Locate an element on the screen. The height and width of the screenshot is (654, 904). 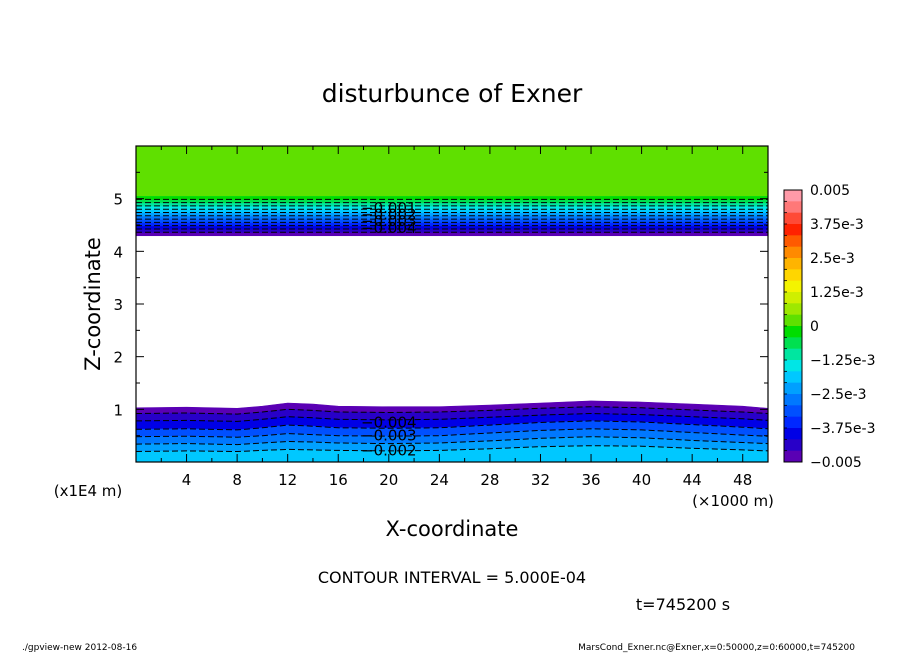
colorbar-label: 3.75e-3 is located at coordinates (837, 225).